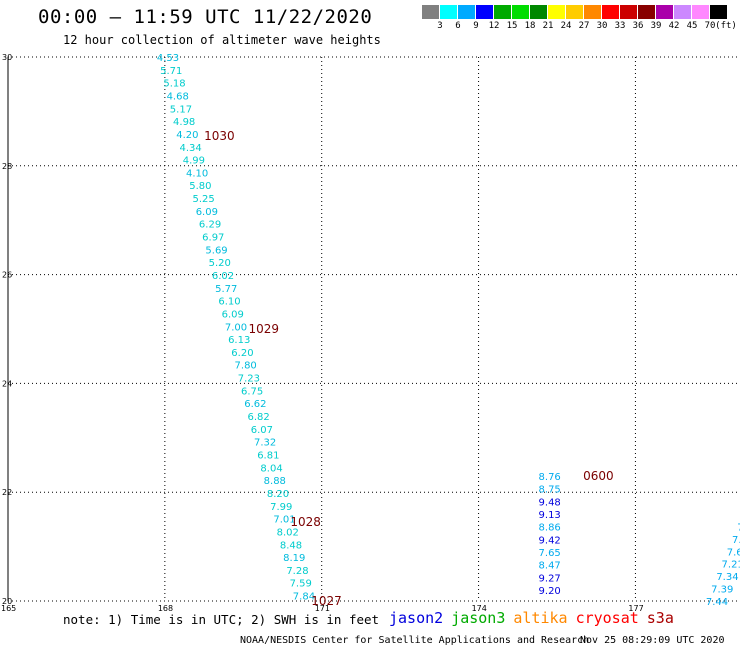 This screenshot has height=650, width=740. I want to click on wave-height-value: 4.10, so click(197, 173).